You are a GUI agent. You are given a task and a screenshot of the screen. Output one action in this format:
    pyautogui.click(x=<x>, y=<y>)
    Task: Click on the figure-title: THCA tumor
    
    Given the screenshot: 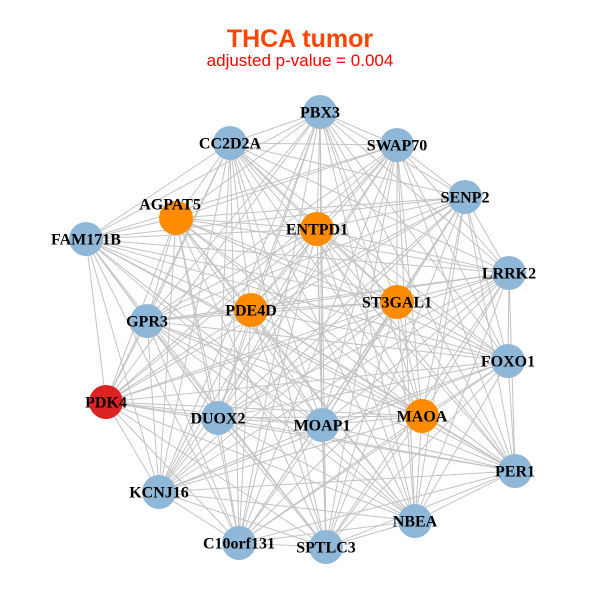 What is the action you would take?
    pyautogui.click(x=300, y=39)
    